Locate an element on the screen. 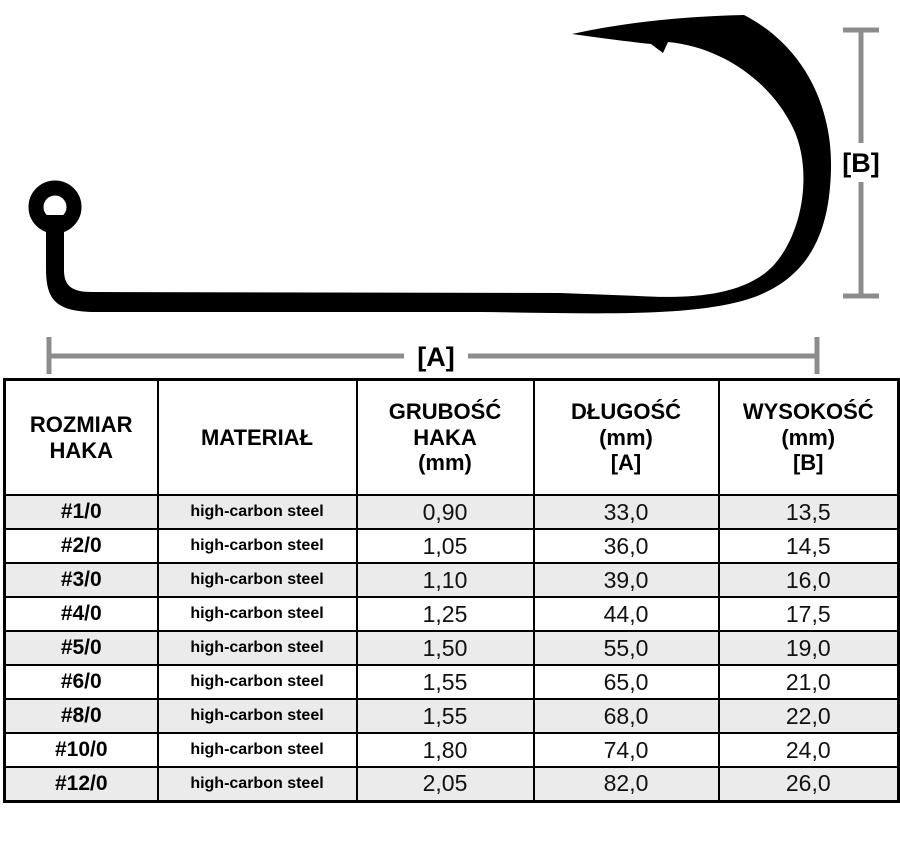  cell-size: #5/0 is located at coordinates (81, 648).